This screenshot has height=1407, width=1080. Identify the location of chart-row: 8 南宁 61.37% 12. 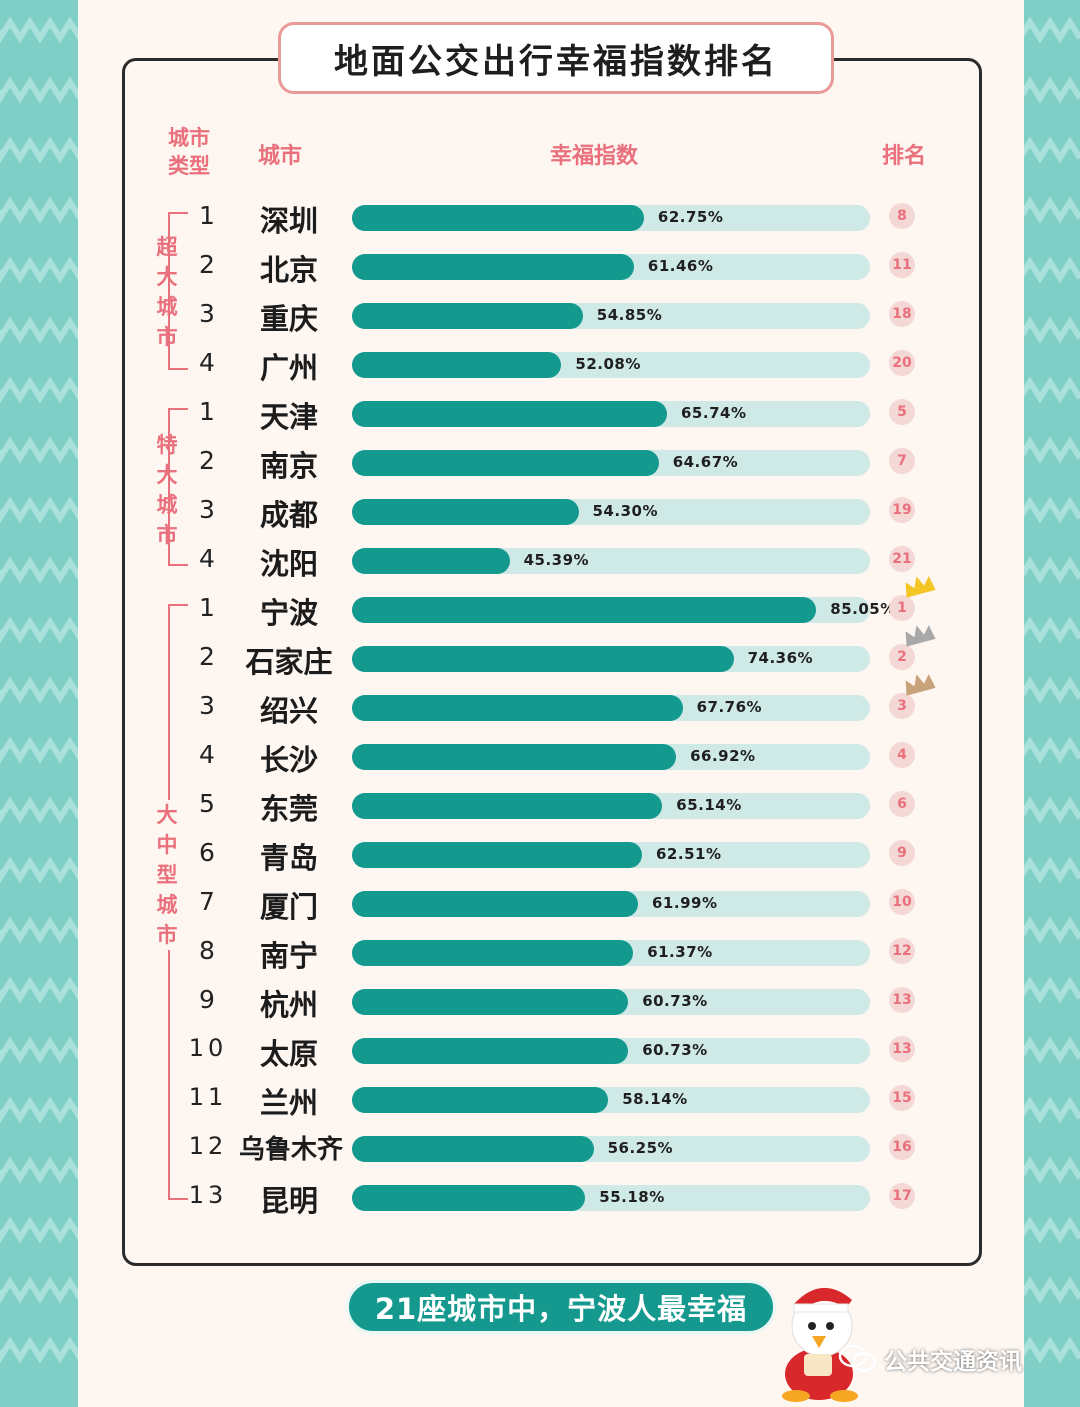
(540, 953).